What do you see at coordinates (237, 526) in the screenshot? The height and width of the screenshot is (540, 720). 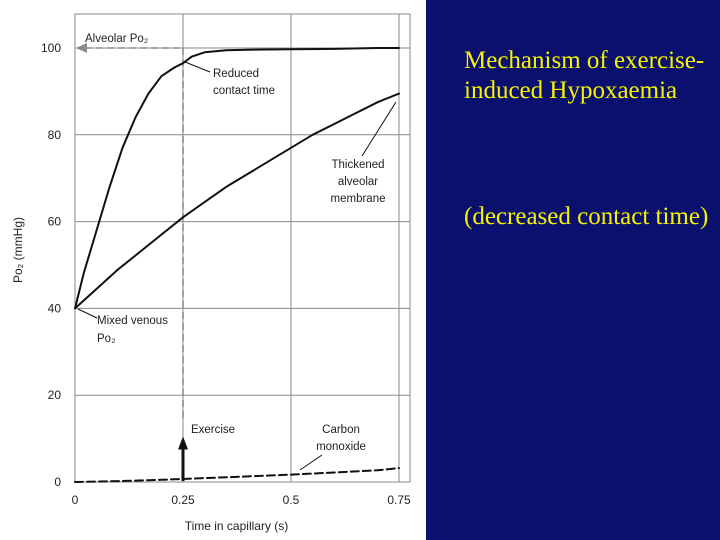 I see `x-axis-label: Time in capillary (s)` at bounding box center [237, 526].